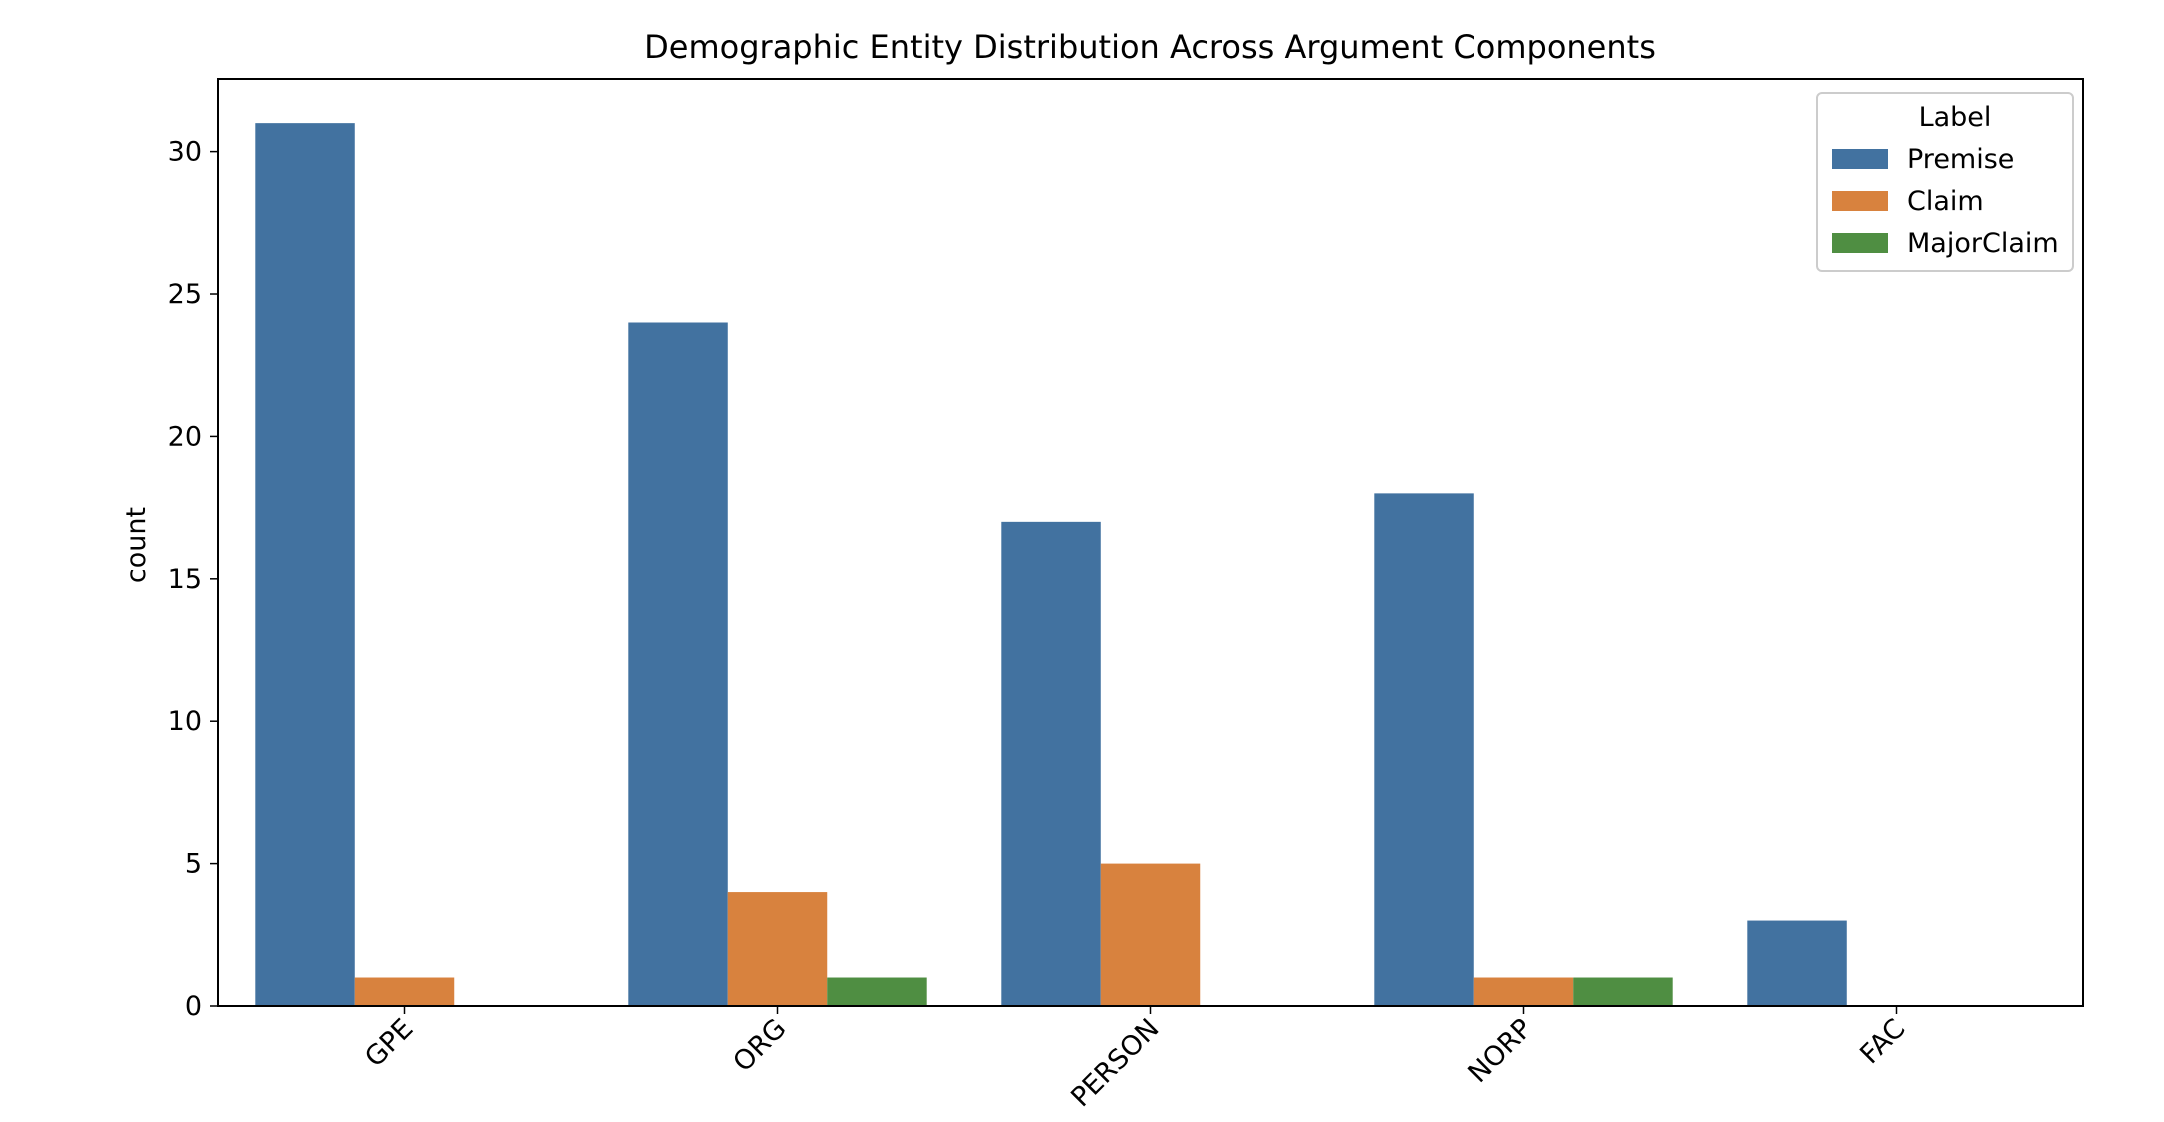  I want to click on bar-premise-person, so click(1051, 763).